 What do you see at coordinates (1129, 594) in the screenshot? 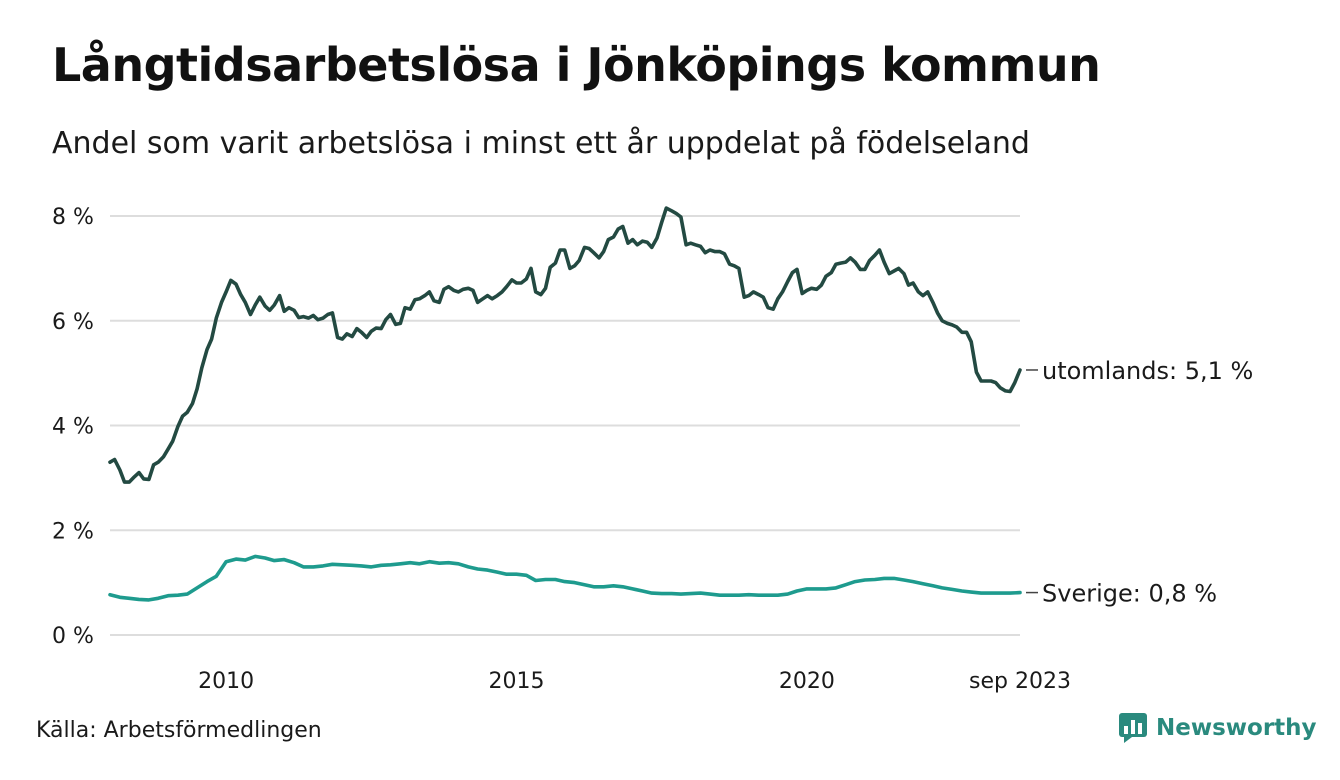
I see `series-label-Sverige: Sverige: 0,8 %` at bounding box center [1129, 594].